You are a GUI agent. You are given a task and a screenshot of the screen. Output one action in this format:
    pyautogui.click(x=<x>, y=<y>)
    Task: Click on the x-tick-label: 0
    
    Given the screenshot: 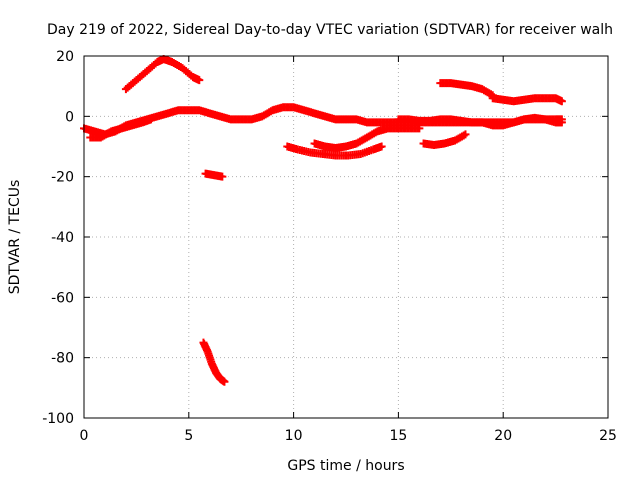 What is the action you would take?
    pyautogui.click(x=84, y=436)
    